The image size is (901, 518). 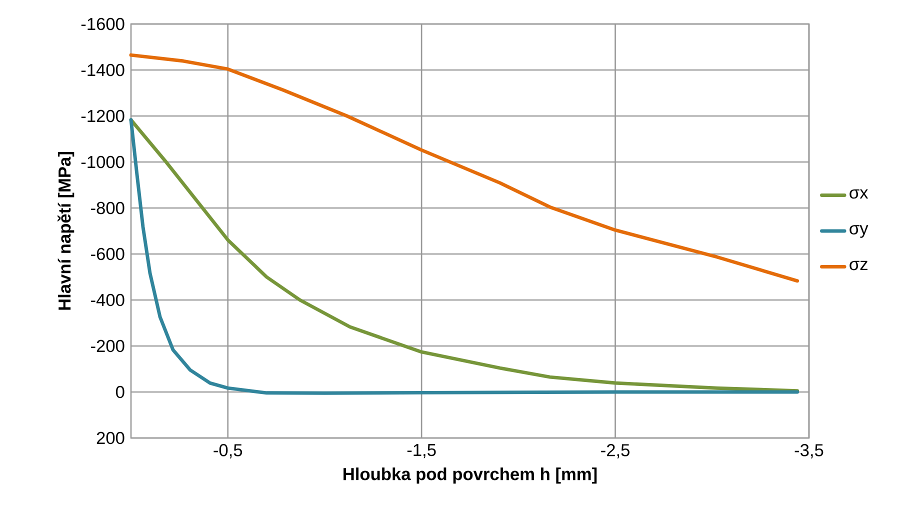 What do you see at coordinates (120, 392) in the screenshot?
I see `y-tick-label: 0` at bounding box center [120, 392].